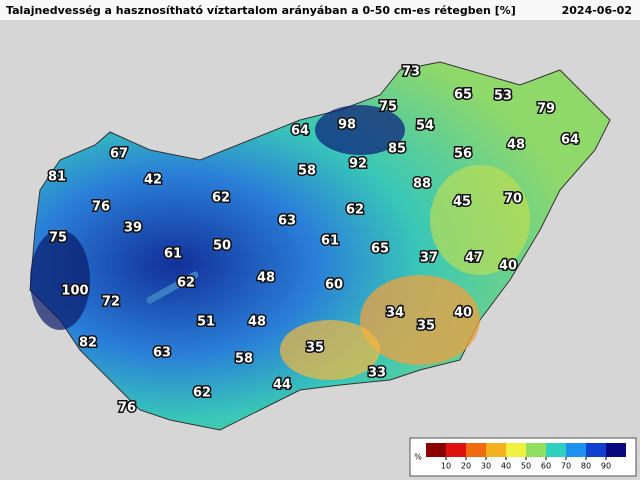 The height and width of the screenshot is (480, 640). I want to click on station-value: 85, so click(397, 149).